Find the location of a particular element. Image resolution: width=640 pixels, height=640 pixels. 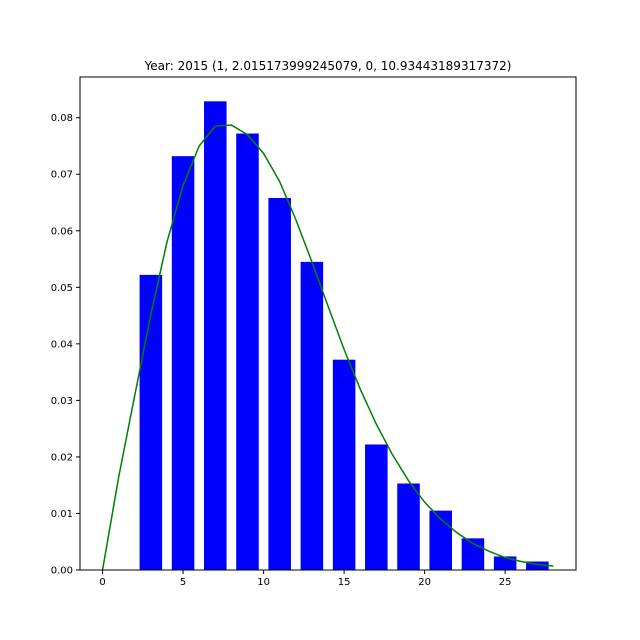

x-tick-label: 20 is located at coordinates (424, 582).